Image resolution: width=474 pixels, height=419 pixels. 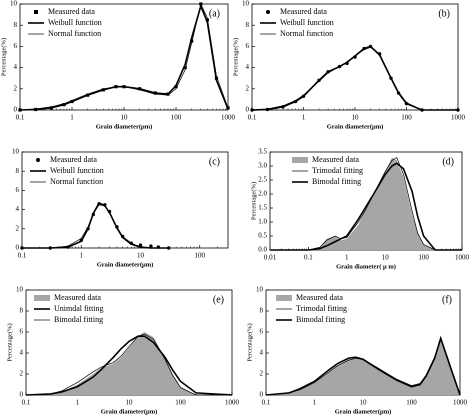 I want to click on y-tick-label: 3.5, so click(x=262, y=152).